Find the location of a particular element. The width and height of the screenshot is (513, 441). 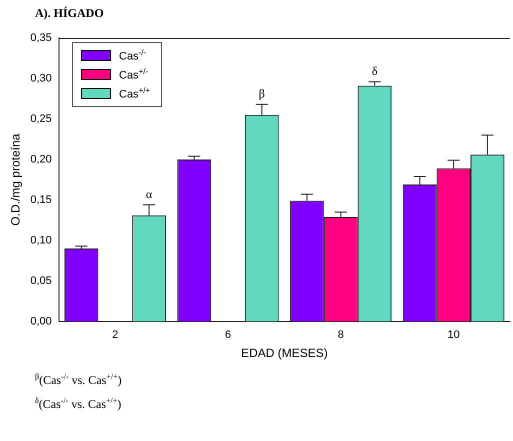

data-label: α is located at coordinates (149, 193).